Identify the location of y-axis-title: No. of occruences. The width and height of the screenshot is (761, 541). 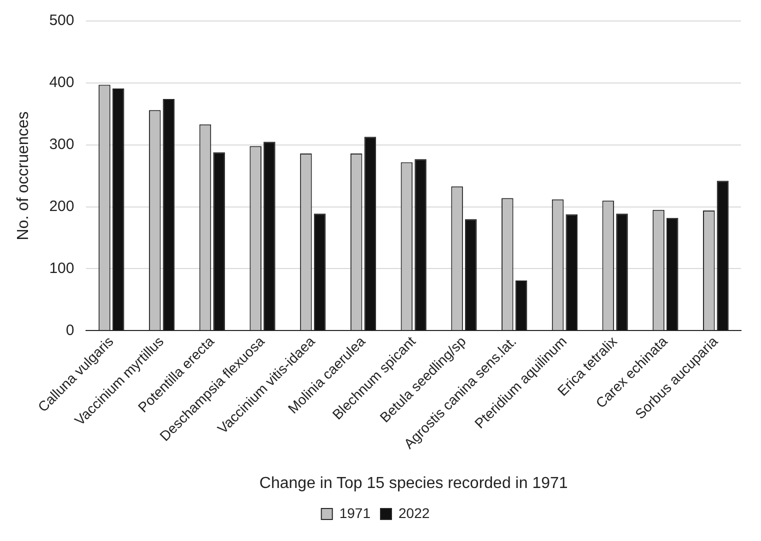
(23, 175).